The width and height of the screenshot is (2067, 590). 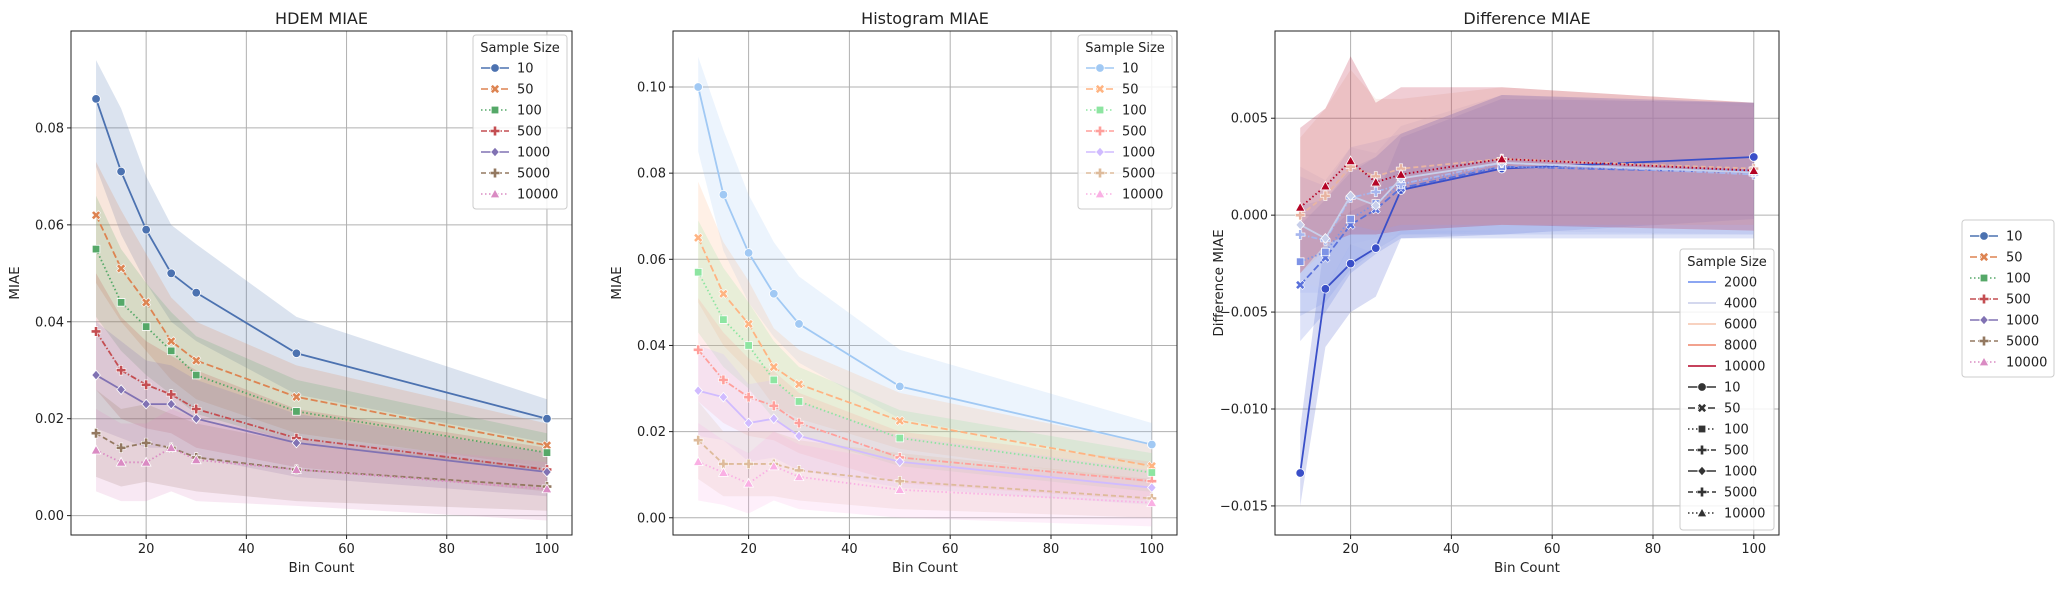 What do you see at coordinates (1984, 257) in the screenshot?
I see `figure-legend-entry-50-marker` at bounding box center [1984, 257].